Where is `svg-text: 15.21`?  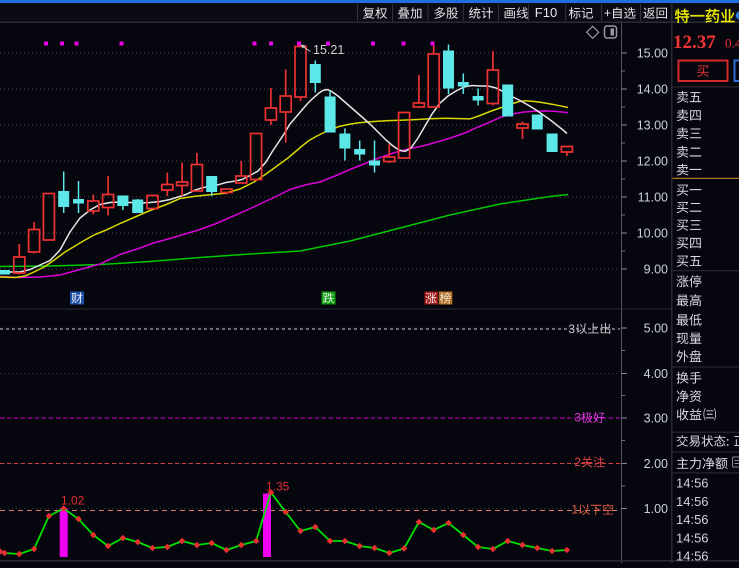
svg-text: 15.21 is located at coordinates (328, 50).